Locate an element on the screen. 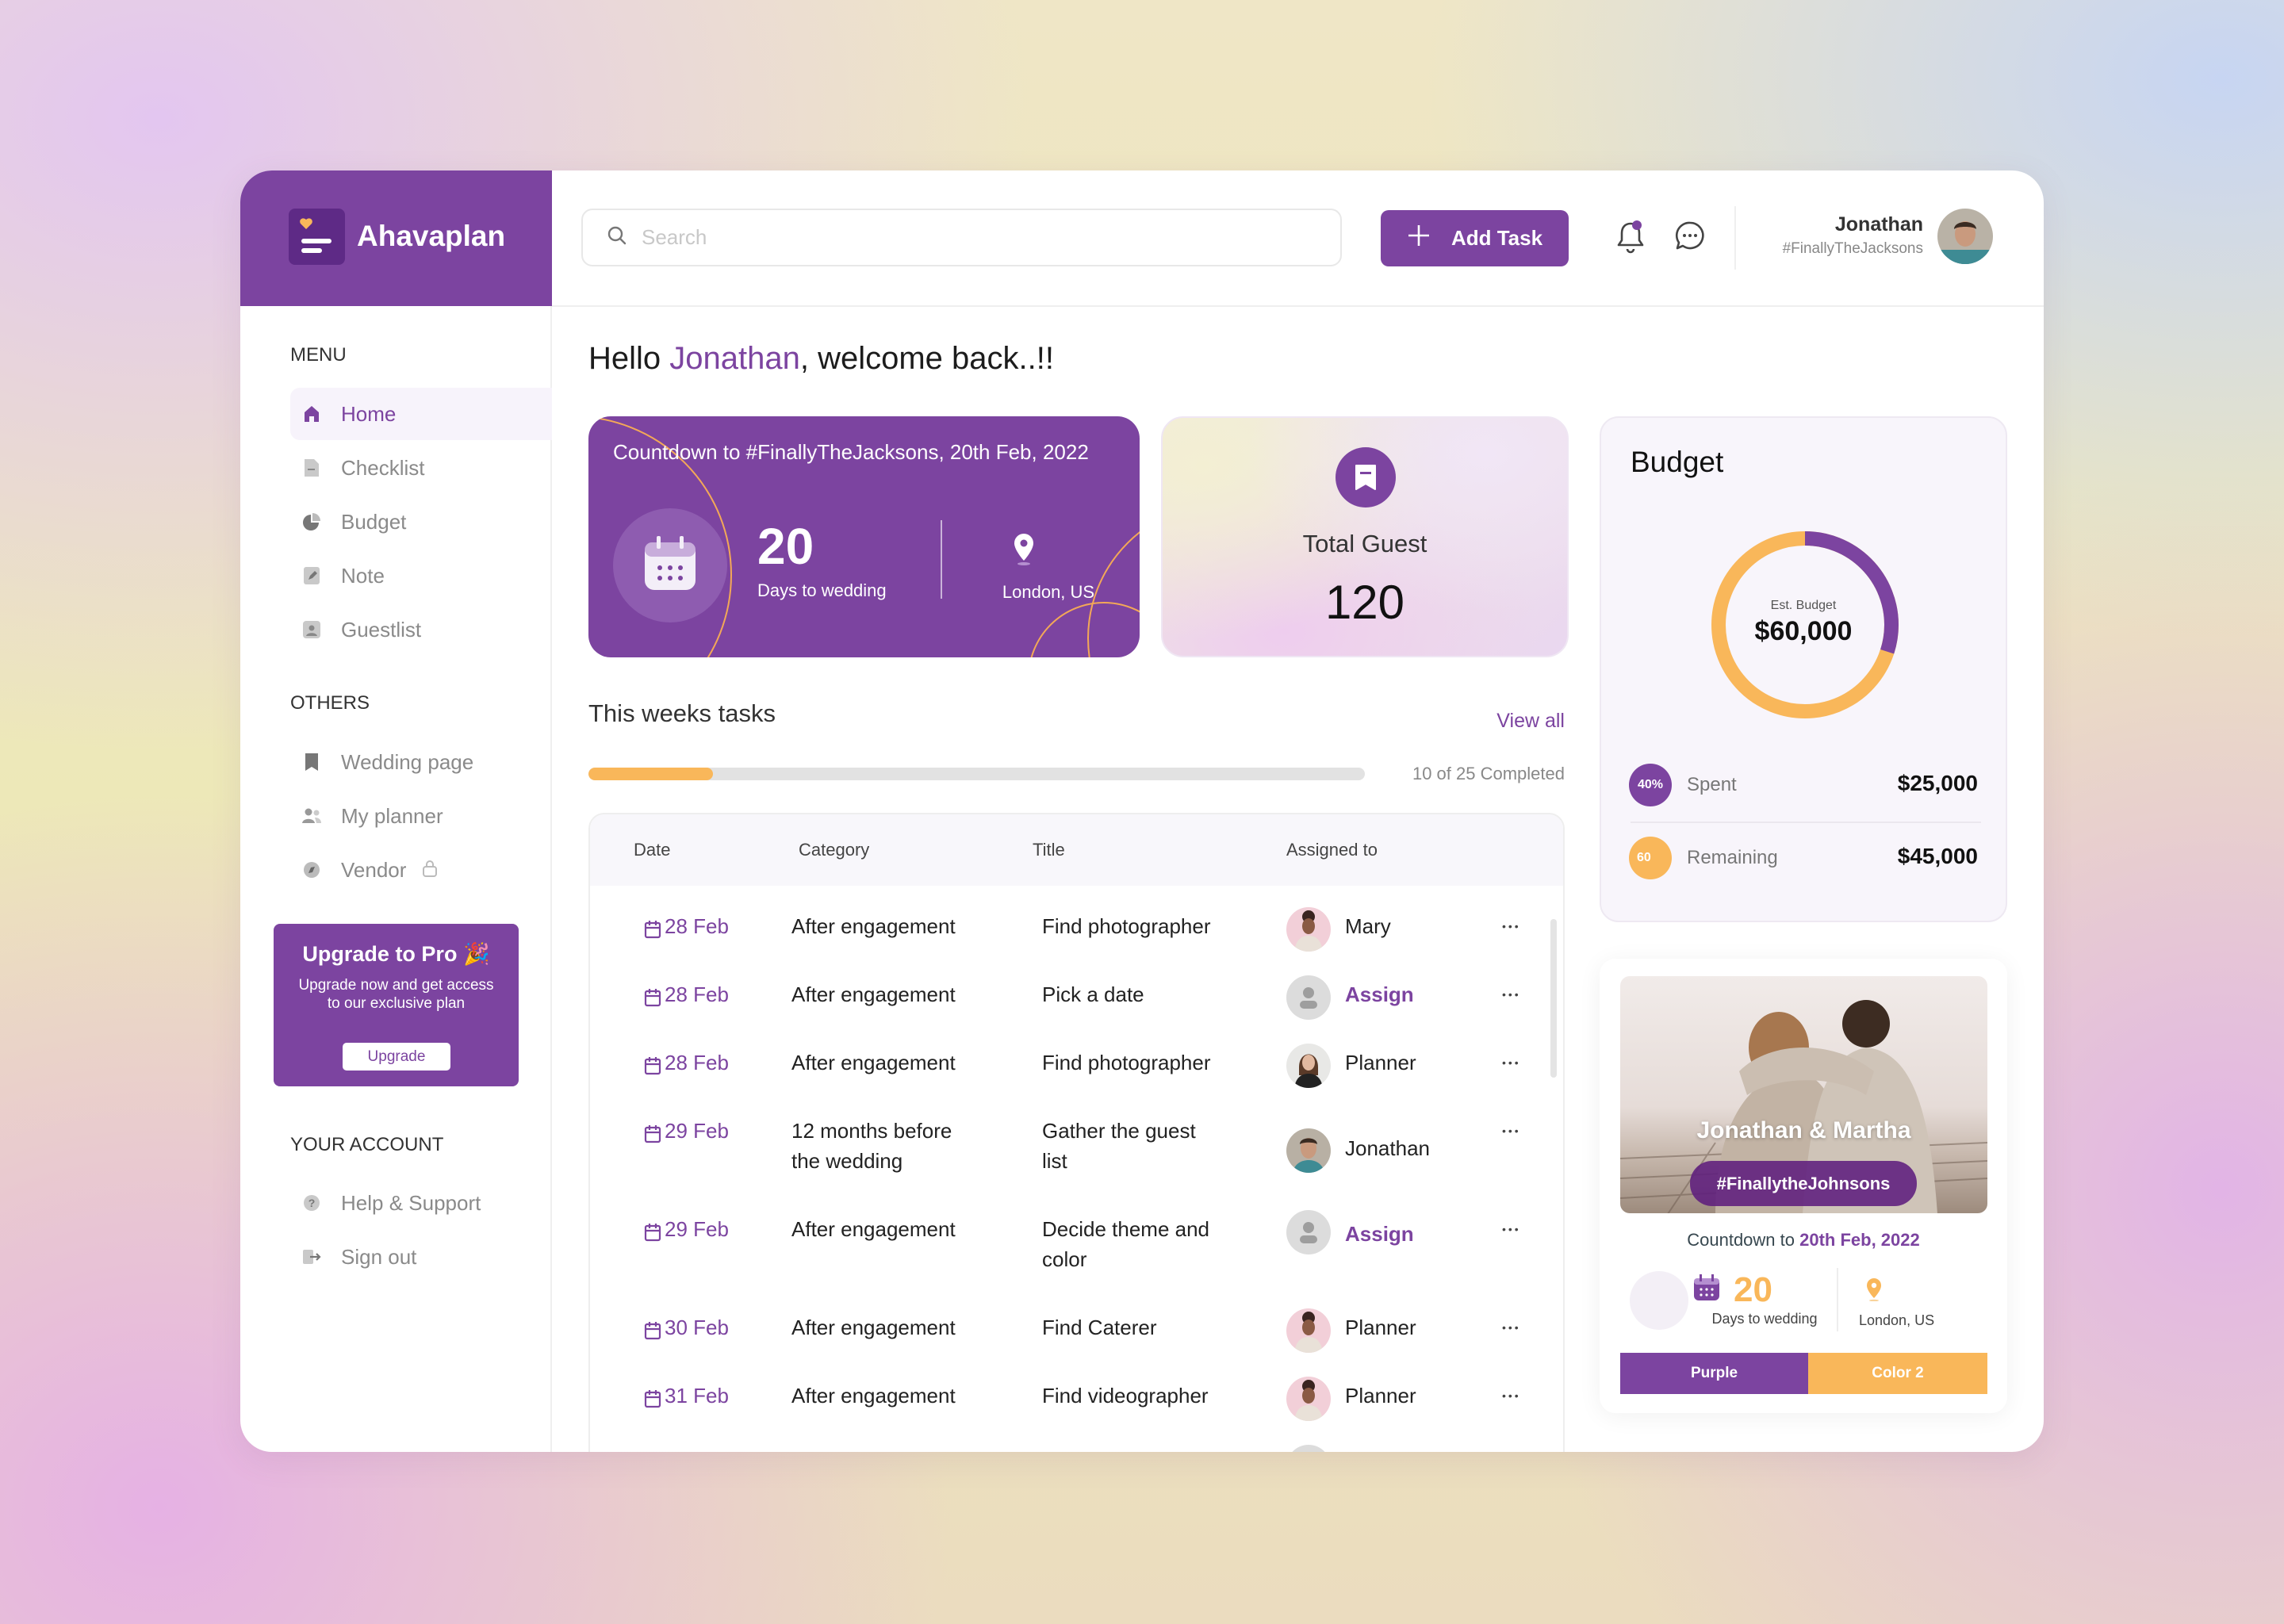 This screenshot has height=1624, width=2284. sidebar-item-guestlist: Guestlist is located at coordinates (421, 629).